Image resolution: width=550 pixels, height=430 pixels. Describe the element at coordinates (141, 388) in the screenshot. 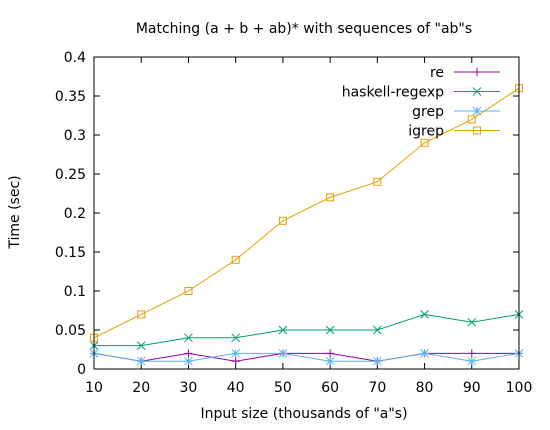

I see `x-tick-label: 20` at that location.